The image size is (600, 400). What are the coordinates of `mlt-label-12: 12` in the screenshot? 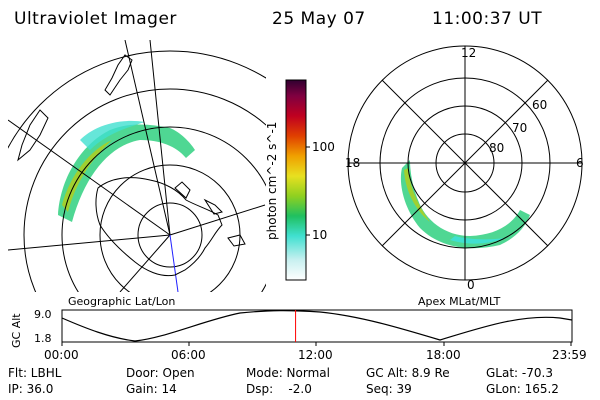 It's located at (469, 53).